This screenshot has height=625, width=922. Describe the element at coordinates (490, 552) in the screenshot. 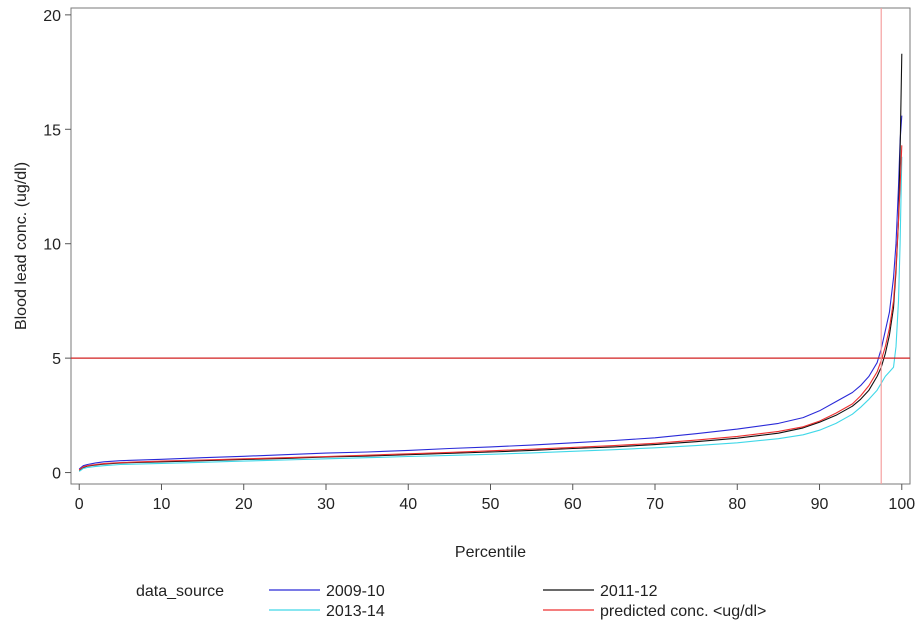

I see `x-axis-title: Percentile` at that location.